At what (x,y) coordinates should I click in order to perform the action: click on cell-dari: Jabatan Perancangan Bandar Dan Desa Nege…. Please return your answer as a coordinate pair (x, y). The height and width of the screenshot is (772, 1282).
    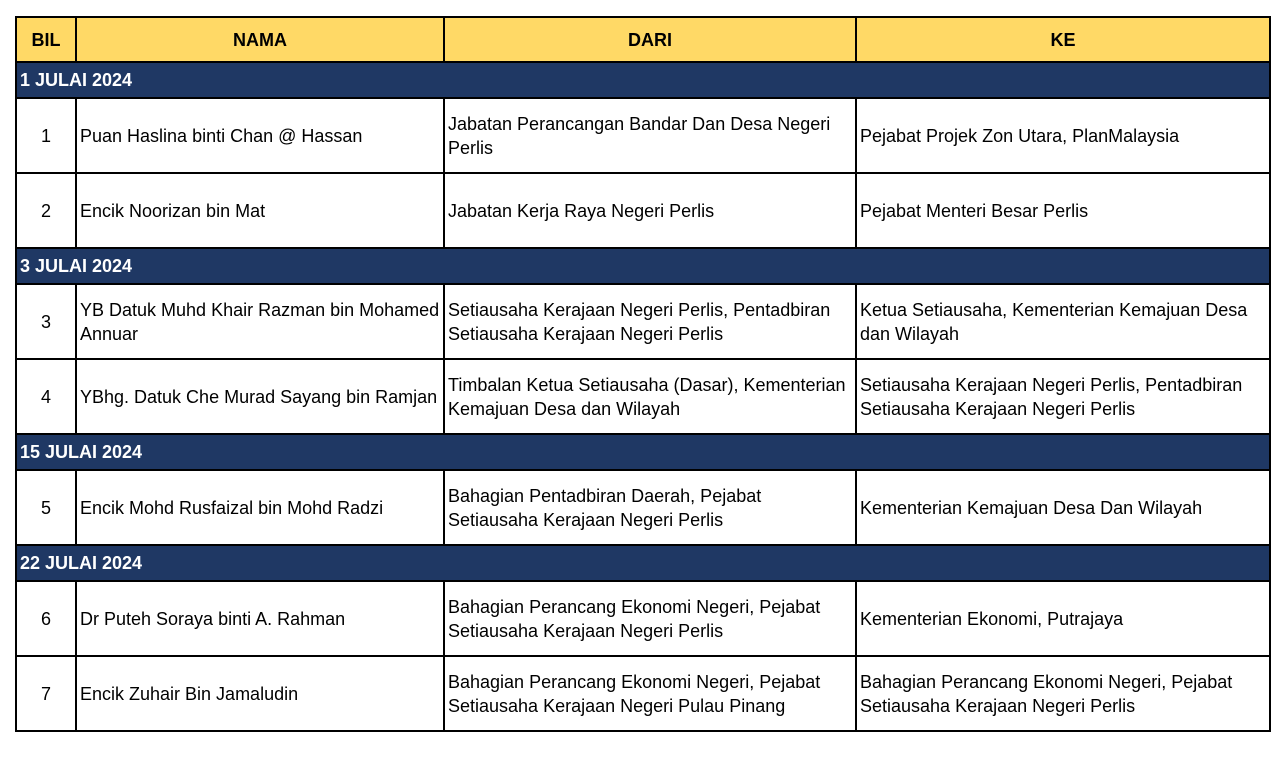
    Looking at the image, I should click on (650, 135).